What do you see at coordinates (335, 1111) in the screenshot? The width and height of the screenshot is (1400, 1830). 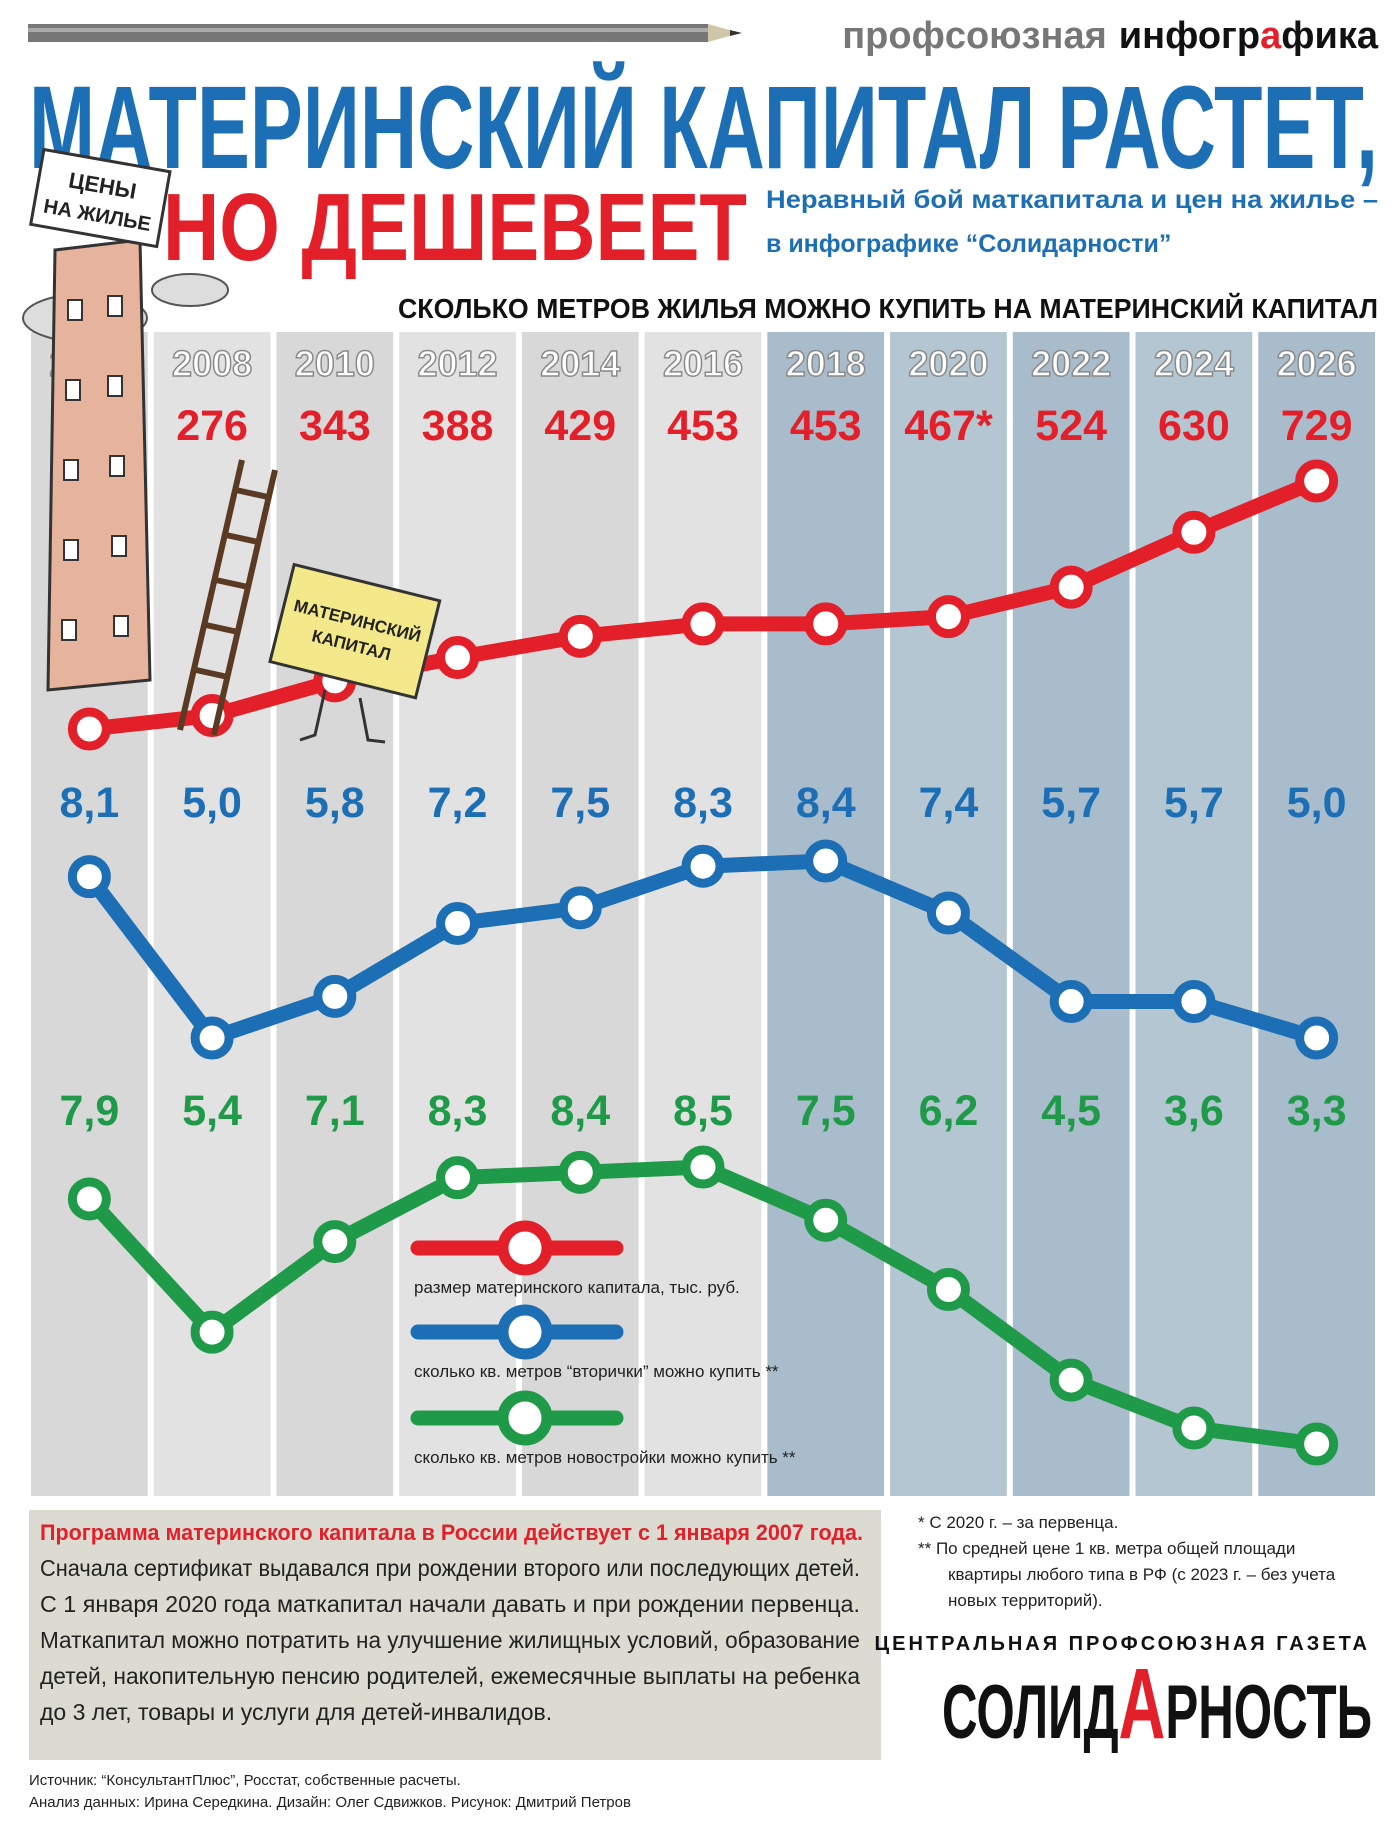 I see `data-label: 7,1` at bounding box center [335, 1111].